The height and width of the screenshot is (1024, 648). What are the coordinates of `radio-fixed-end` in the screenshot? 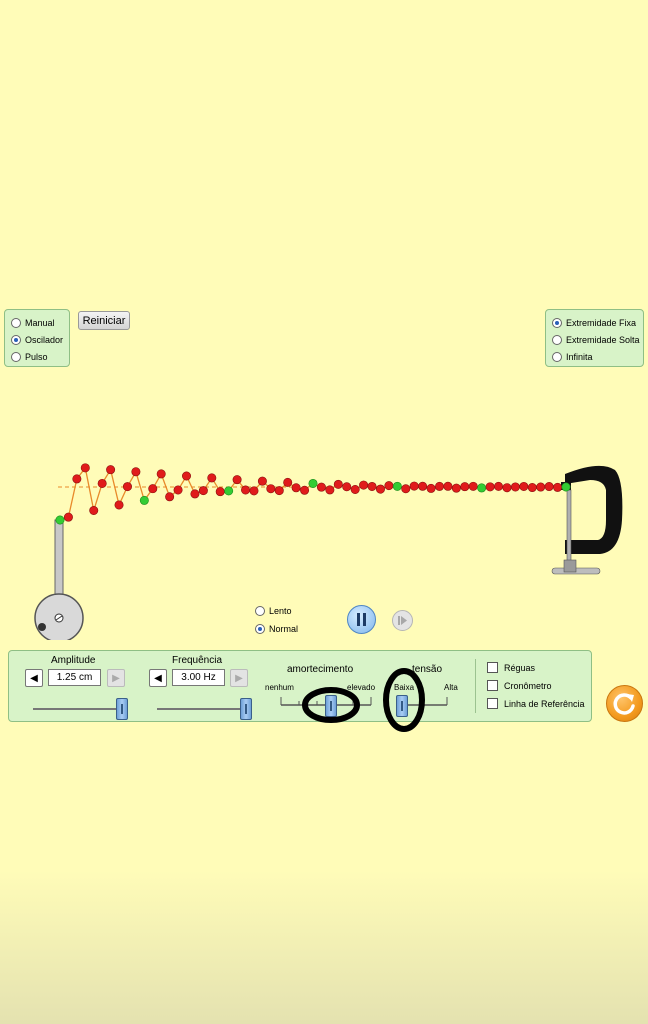 It's located at (557, 322).